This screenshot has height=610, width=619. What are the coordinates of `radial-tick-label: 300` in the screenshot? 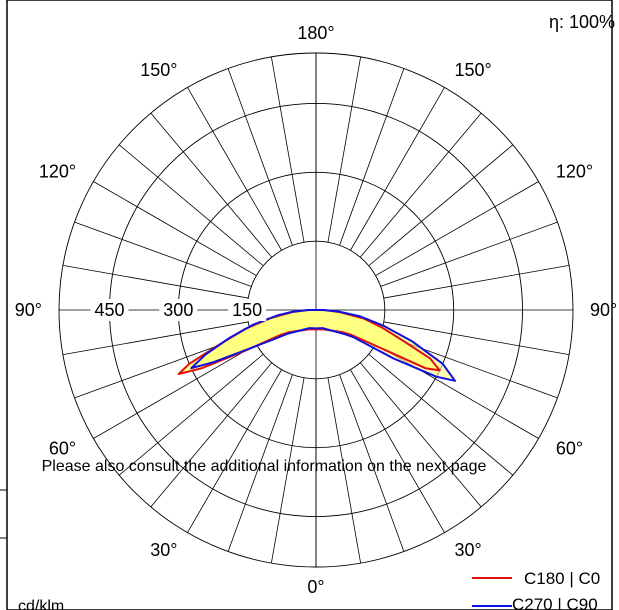 It's located at (178, 310).